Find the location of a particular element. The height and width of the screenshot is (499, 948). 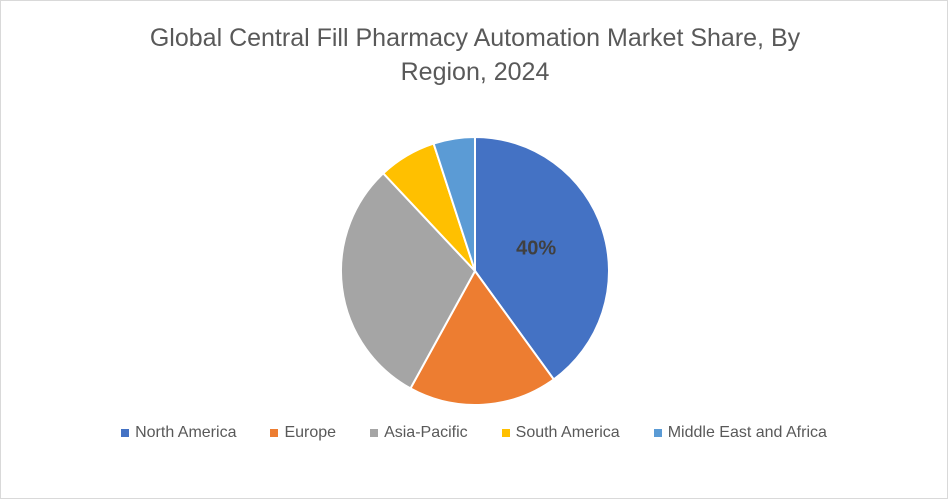

legend-item: Europe is located at coordinates (303, 433).